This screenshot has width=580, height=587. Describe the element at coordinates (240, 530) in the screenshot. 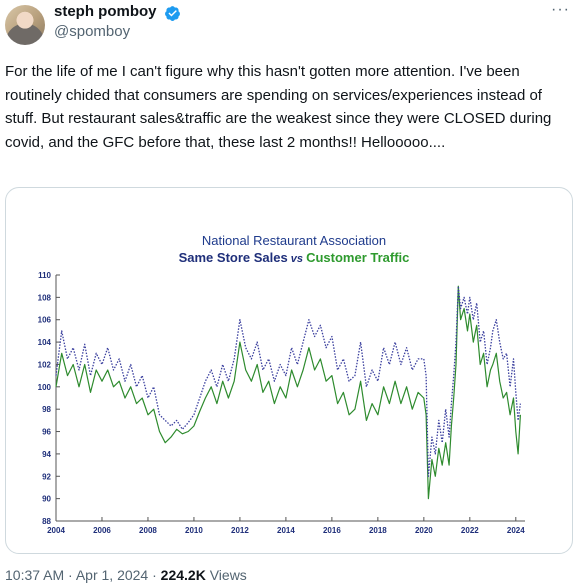

I see `x-tick-label: 2012` at that location.